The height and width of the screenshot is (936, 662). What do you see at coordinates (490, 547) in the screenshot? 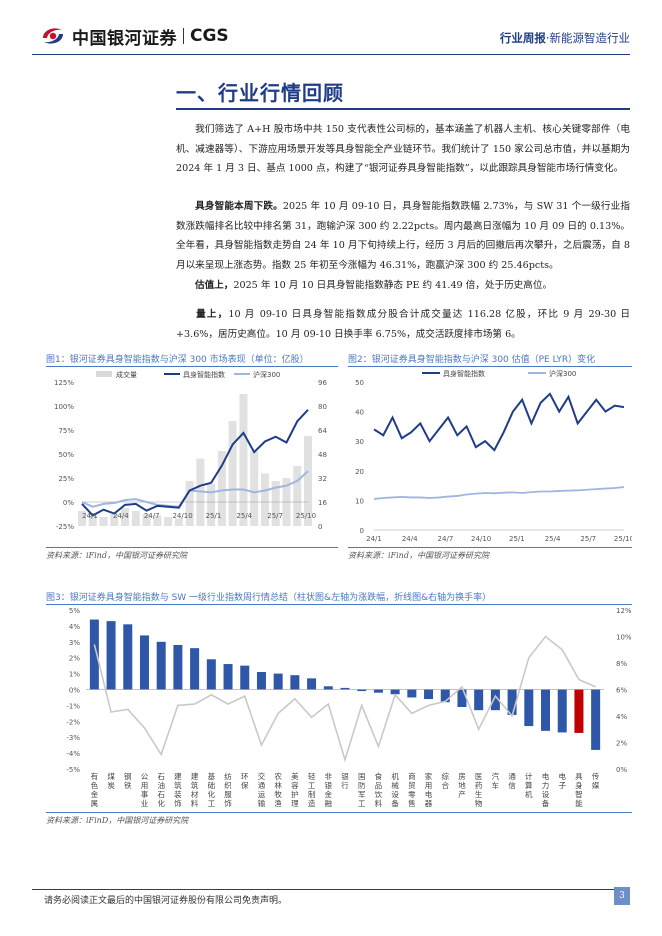
I see `figure2-bottom-rule` at bounding box center [490, 547].